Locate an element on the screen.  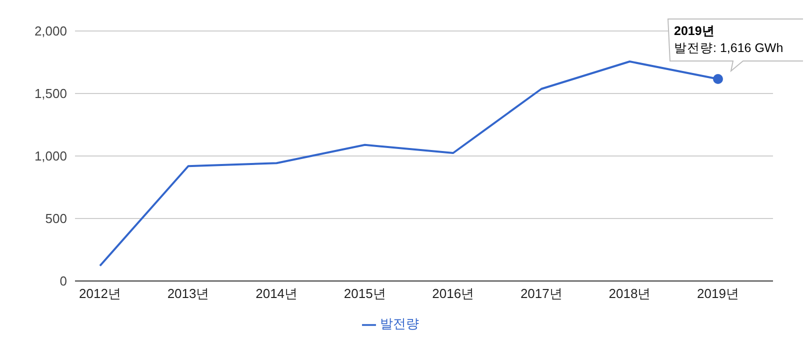
legend-label: 발전량 is located at coordinates (399, 323).